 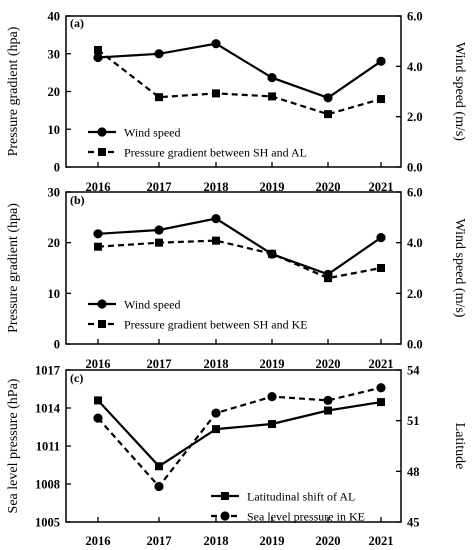 I want to click on left-tick-label: 30, so click(x=54, y=193).